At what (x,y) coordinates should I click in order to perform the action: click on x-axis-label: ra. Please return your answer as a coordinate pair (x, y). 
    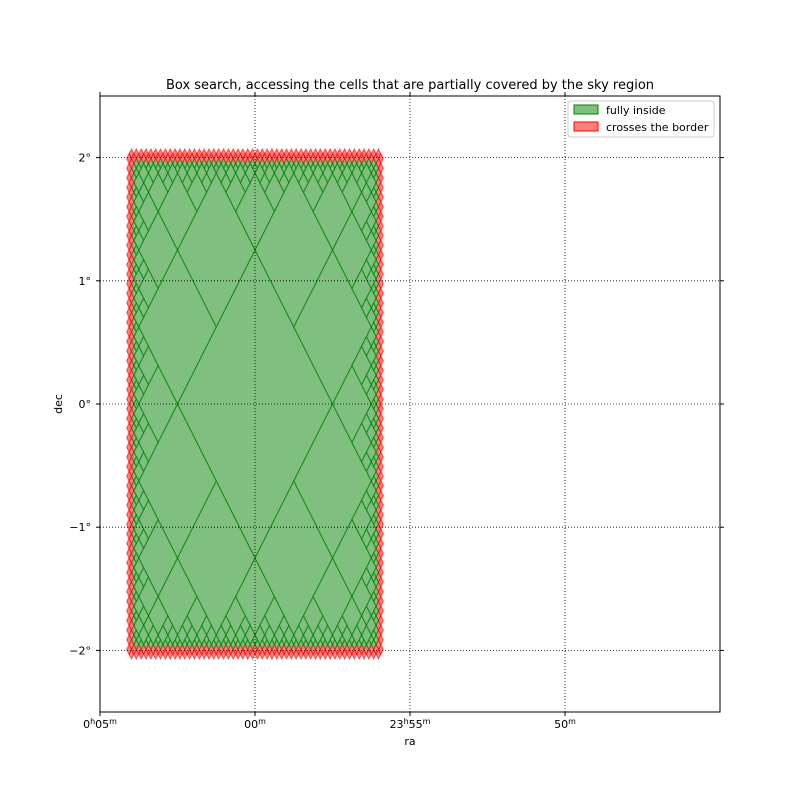
    Looking at the image, I should click on (409, 741).